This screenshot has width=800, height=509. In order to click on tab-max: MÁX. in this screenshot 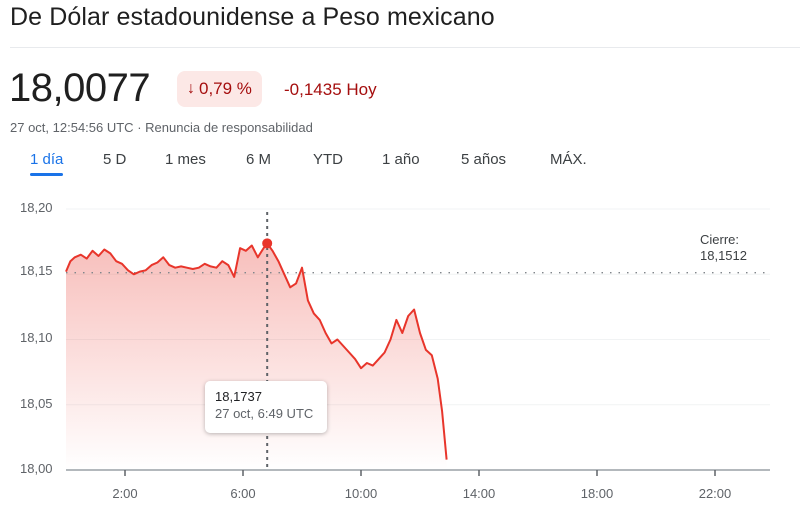, I will do `click(568, 159)`.